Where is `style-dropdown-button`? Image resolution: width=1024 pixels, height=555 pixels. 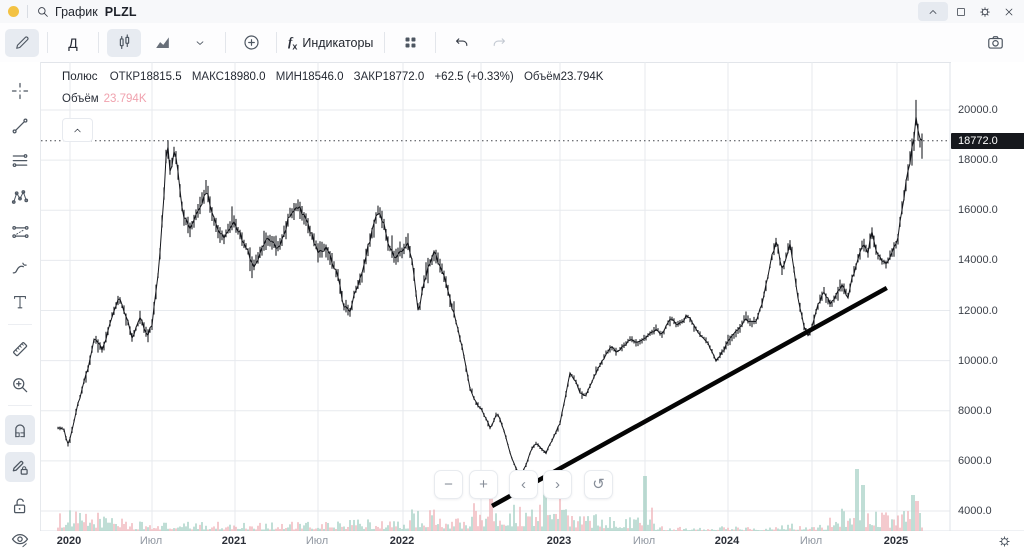 style-dropdown-button is located at coordinates (200, 43).